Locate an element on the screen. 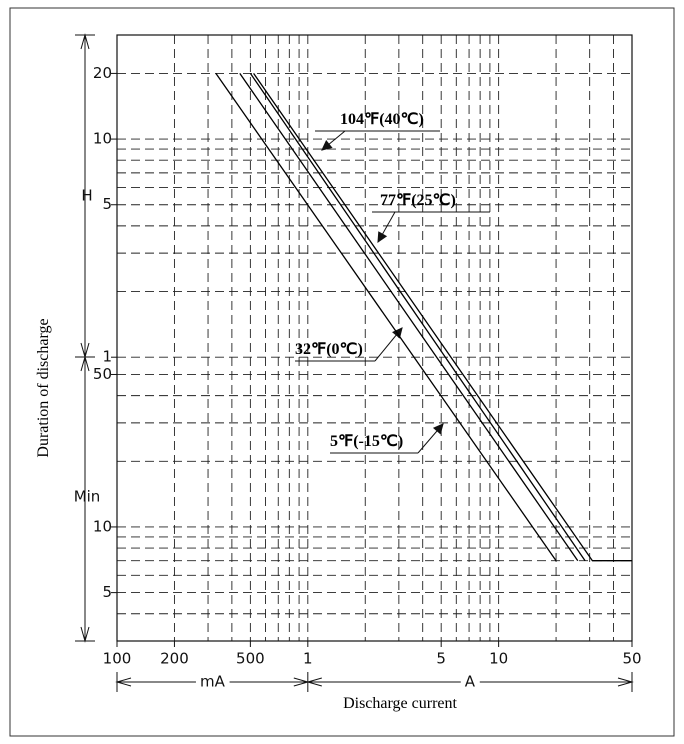  x-tick-label: 5 is located at coordinates (441, 659).